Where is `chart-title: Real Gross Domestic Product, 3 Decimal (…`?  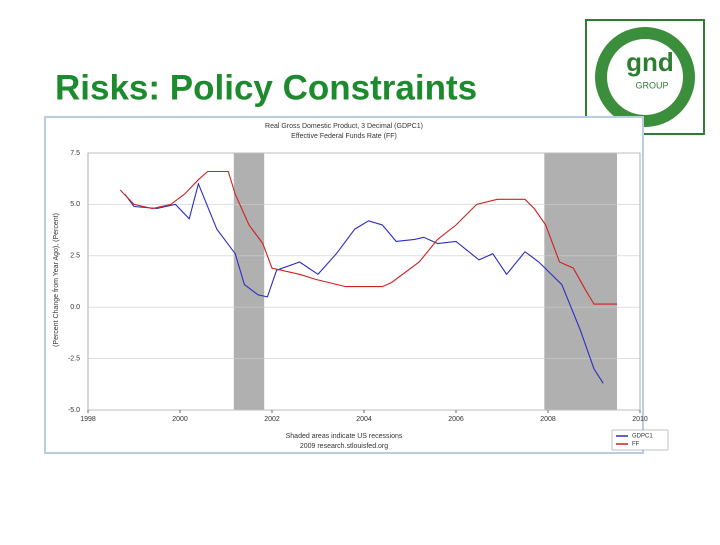
chart-title: Real Gross Domestic Product, 3 Decimal (… is located at coordinates (344, 126).